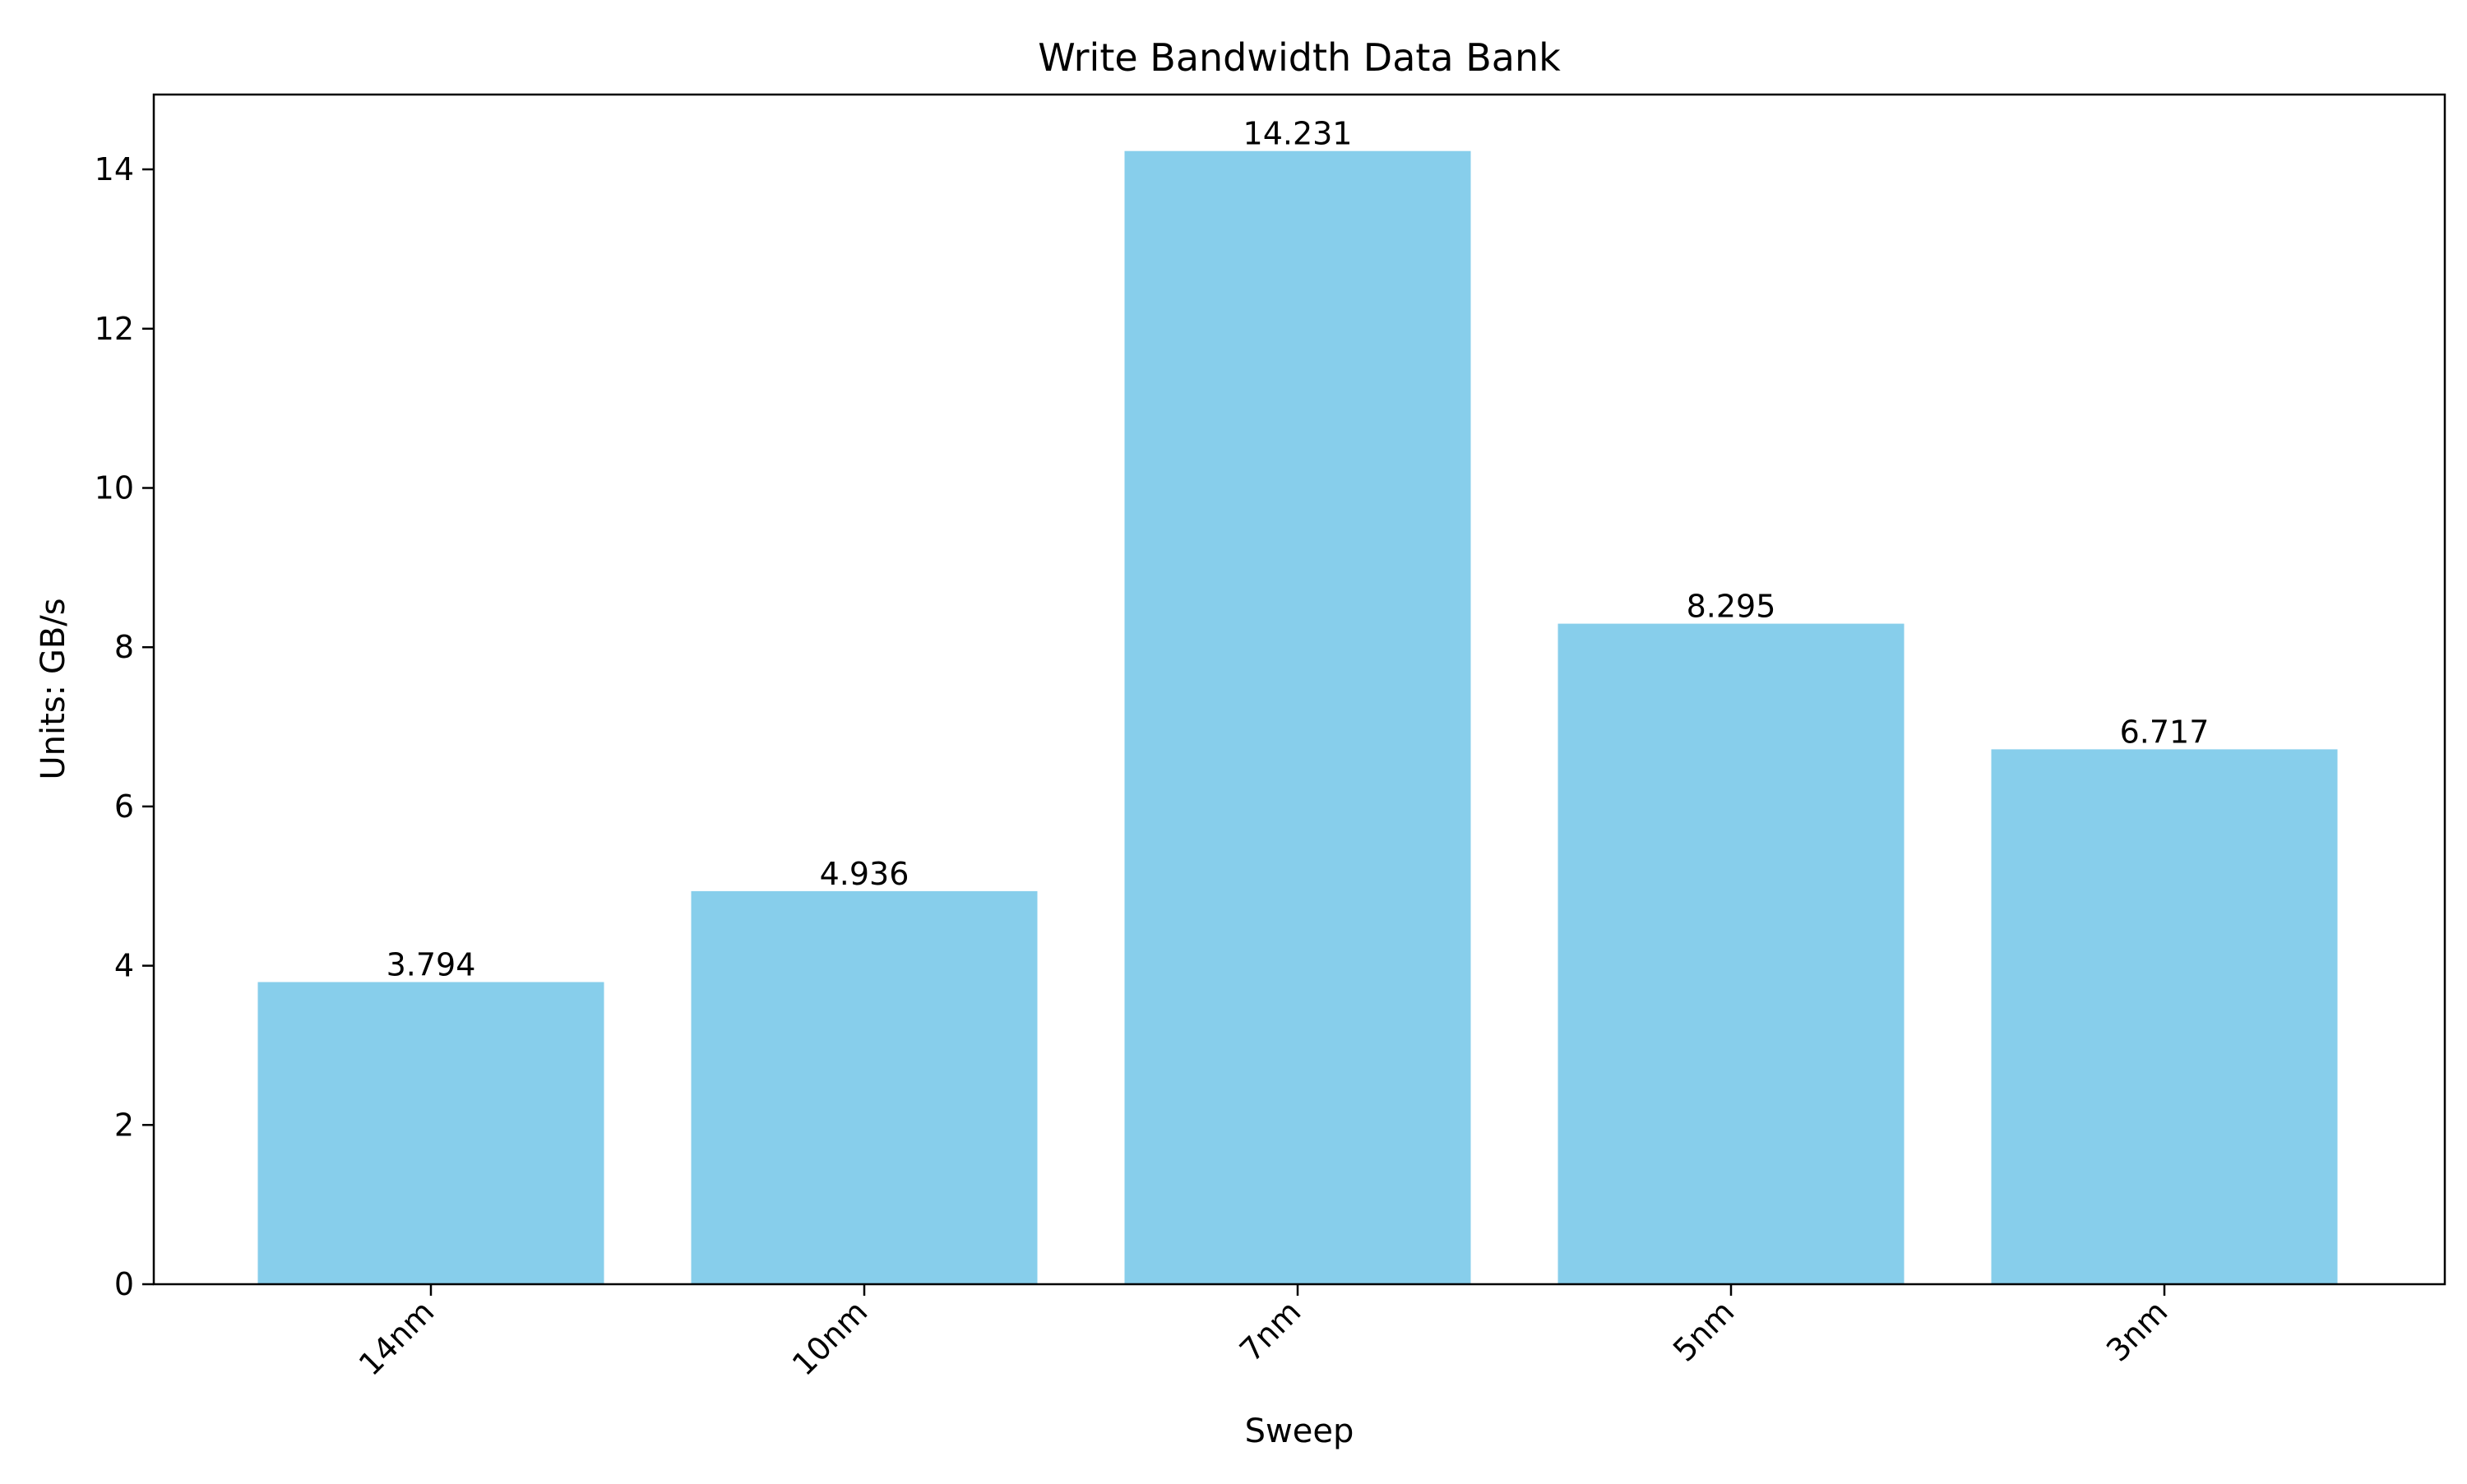 This screenshot has width=2467, height=1484. Describe the element at coordinates (124, 647) in the screenshot. I see `y-tick-label: 8` at that location.